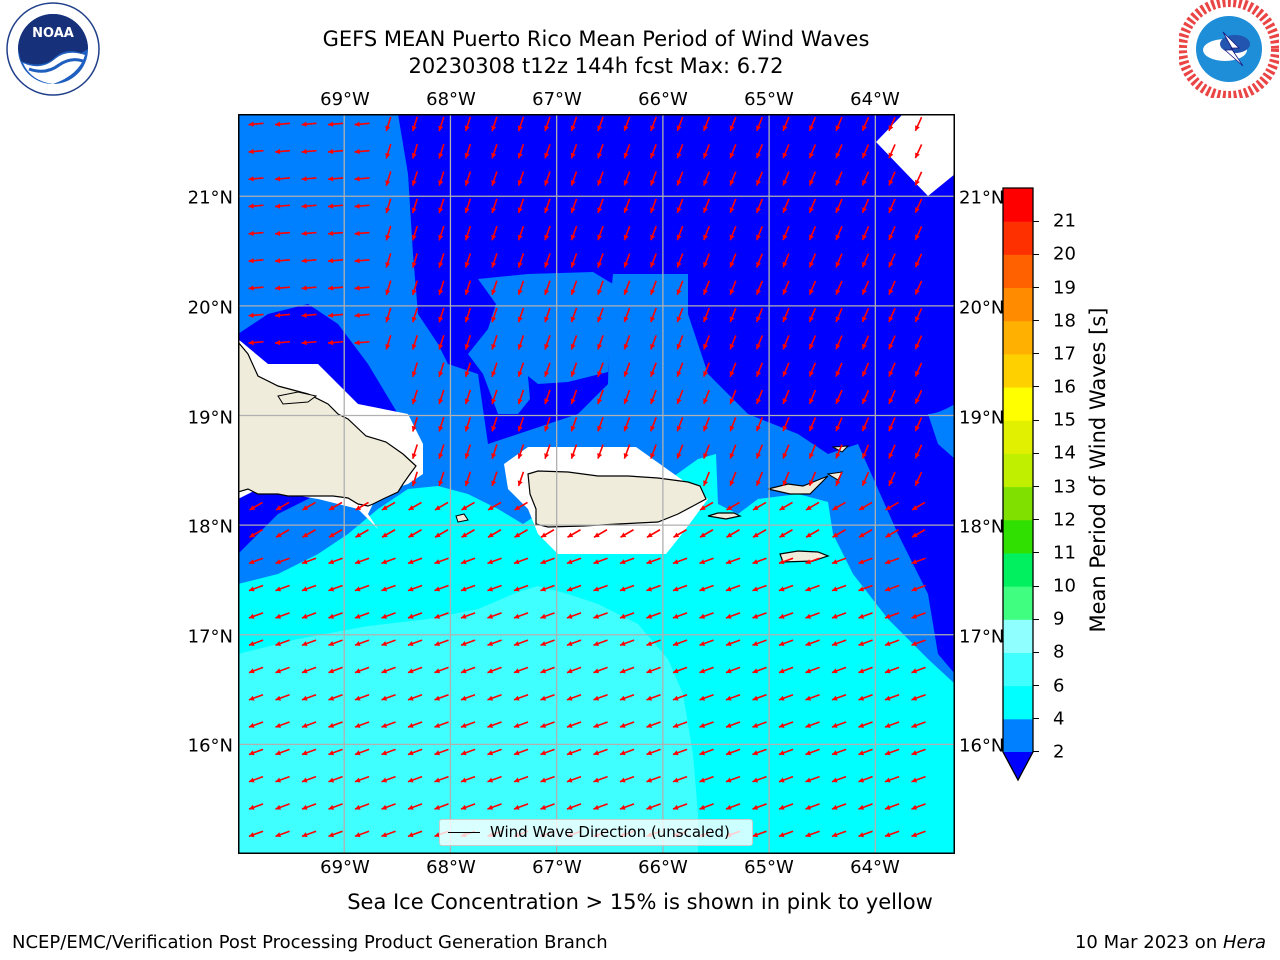 This screenshot has height=960, width=1280. Describe the element at coordinates (1018, 702) in the screenshot. I see `colorbar-segment` at that location.